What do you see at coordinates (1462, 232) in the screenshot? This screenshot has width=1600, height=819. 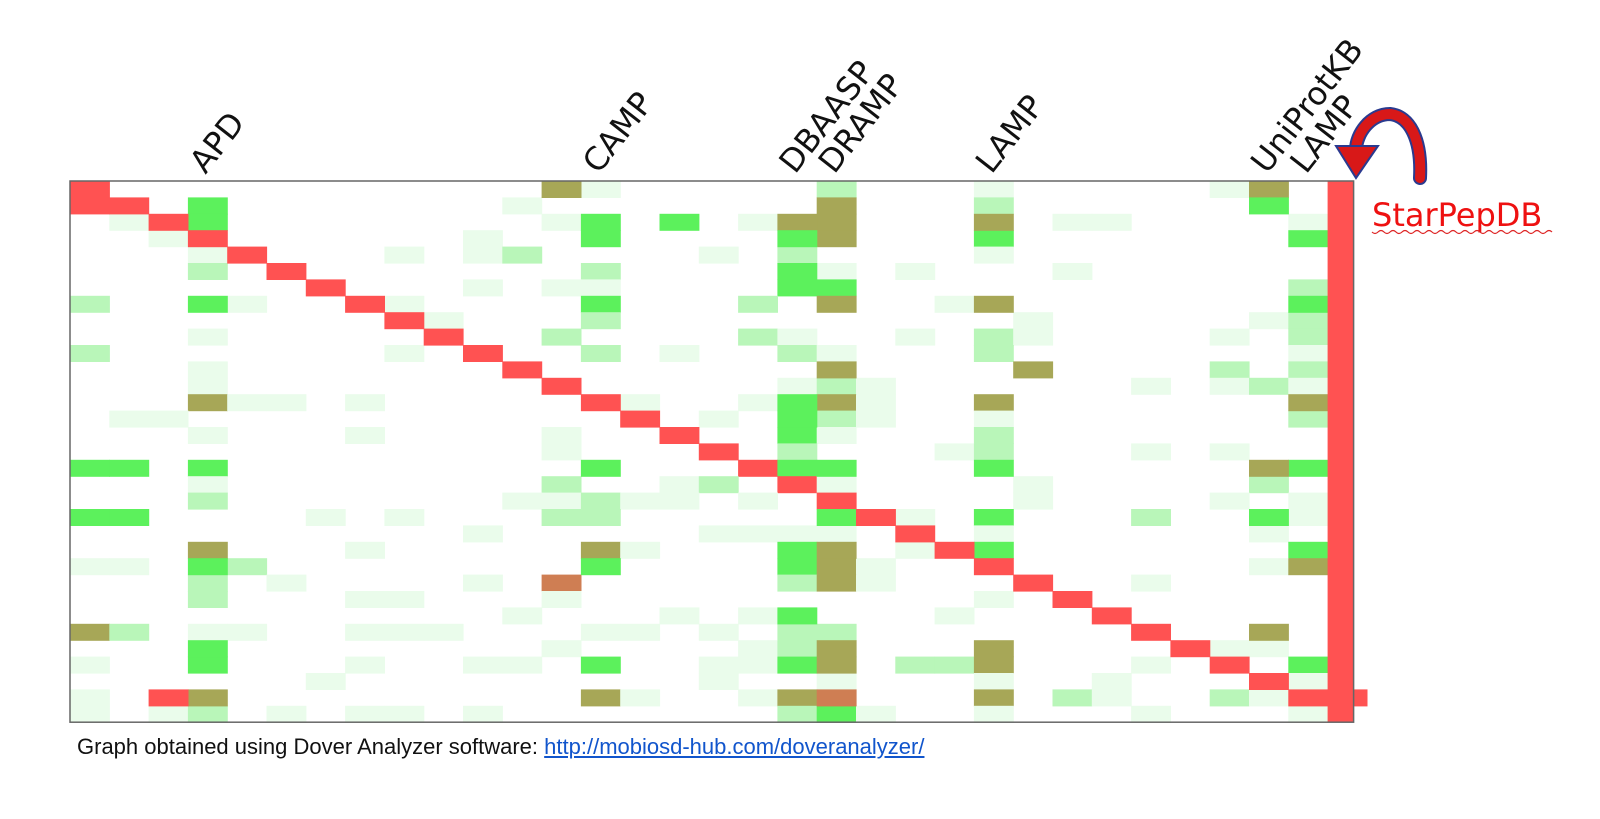 I see `spellcheck-underline` at bounding box center [1462, 232].